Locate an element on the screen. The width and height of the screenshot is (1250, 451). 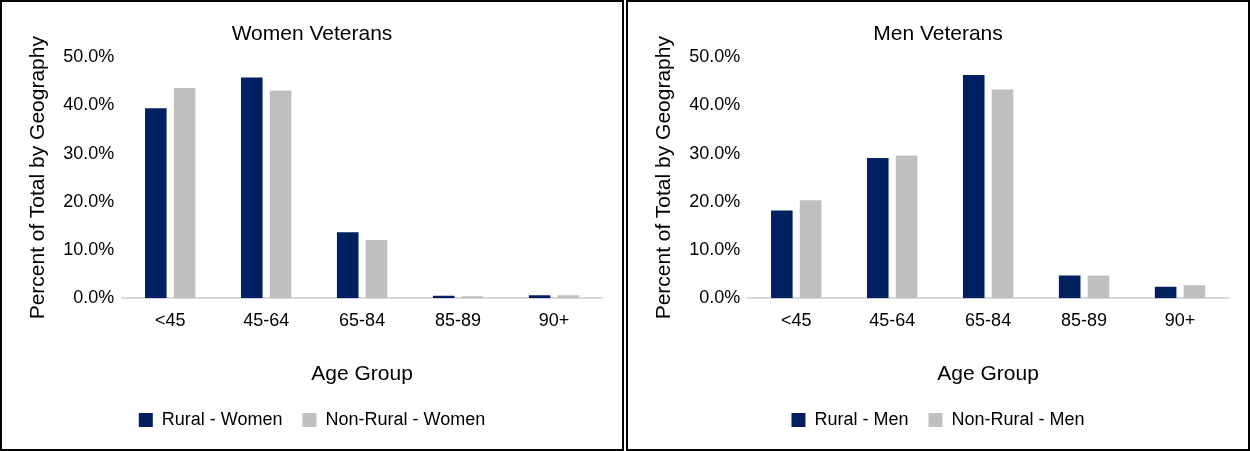
chart-title: Men Veterans is located at coordinates (938, 33).